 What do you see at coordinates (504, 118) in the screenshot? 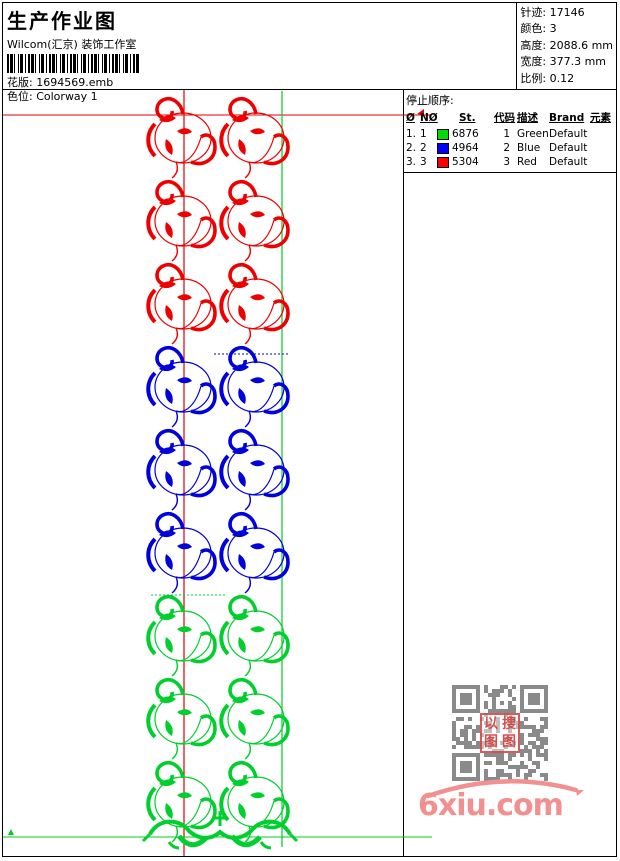
I see `col-header-code: 代码` at bounding box center [504, 118].